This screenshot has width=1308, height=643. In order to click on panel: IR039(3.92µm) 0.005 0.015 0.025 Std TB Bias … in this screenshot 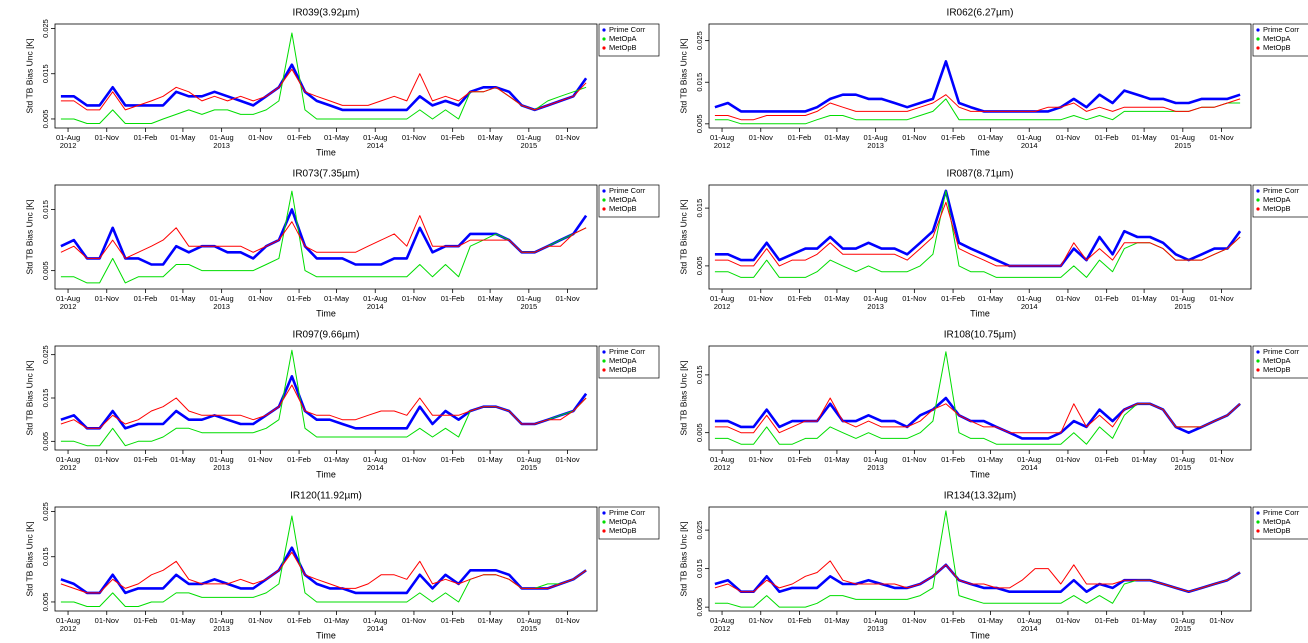, I will do `click(342, 82)`.